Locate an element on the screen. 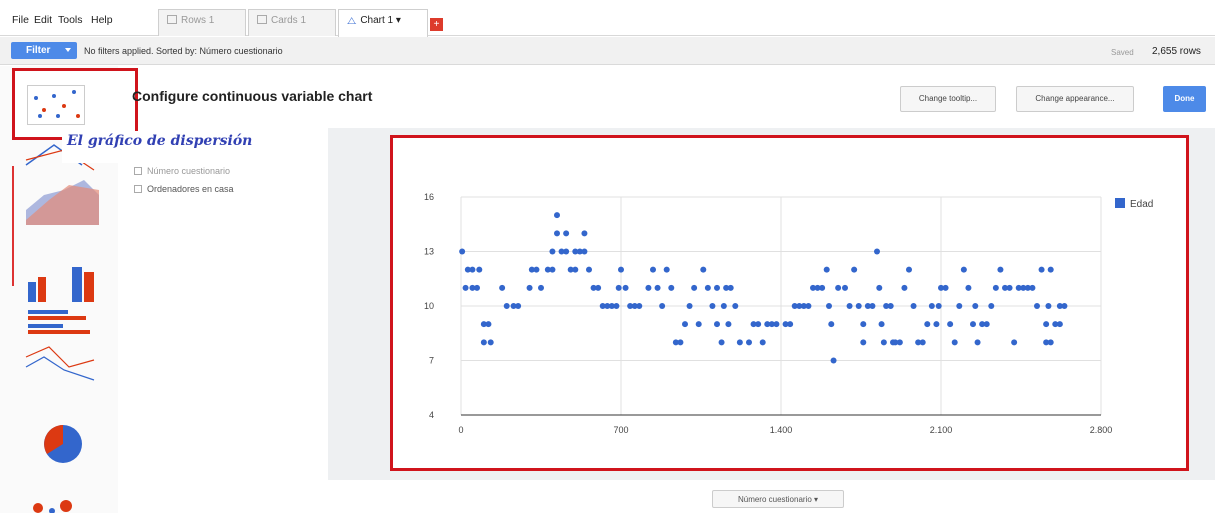 The height and width of the screenshot is (513, 1215). tab-rows: Rows 1 is located at coordinates (202, 22).